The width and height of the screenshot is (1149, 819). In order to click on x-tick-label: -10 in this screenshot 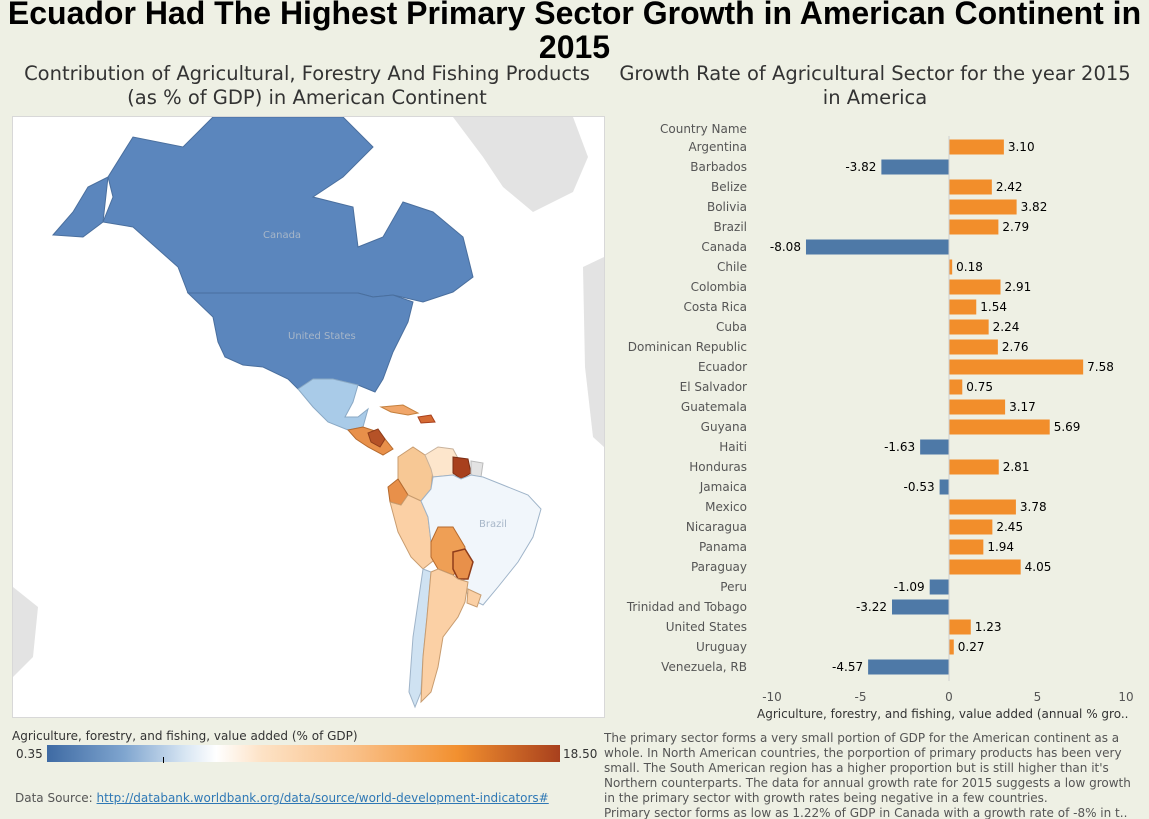, I will do `click(772, 697)`.